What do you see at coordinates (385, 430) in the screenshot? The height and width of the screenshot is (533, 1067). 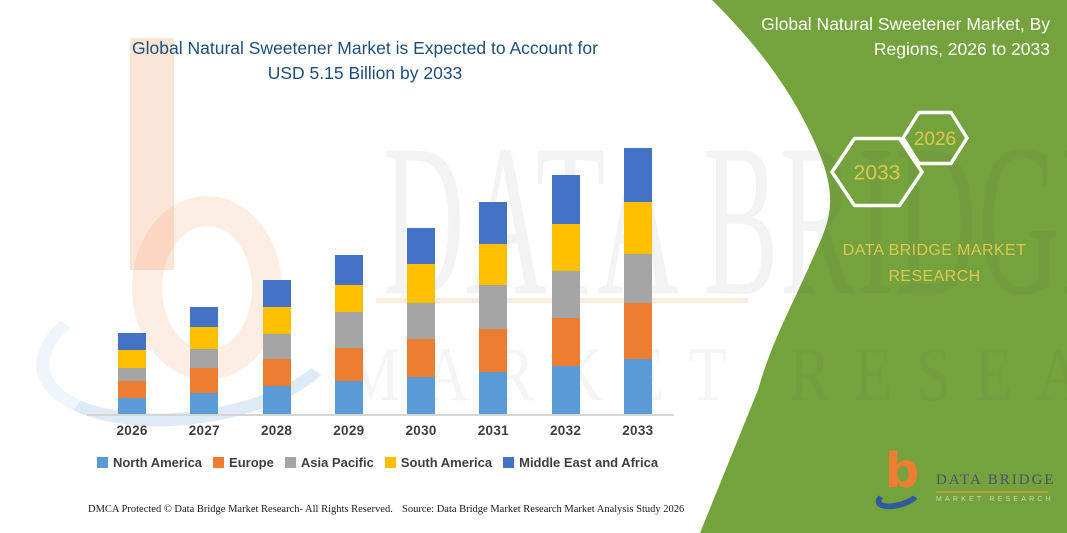 I see `x-axis-labels: 2026 2027 2028 2029 2030 2031 2032 2033` at bounding box center [385, 430].